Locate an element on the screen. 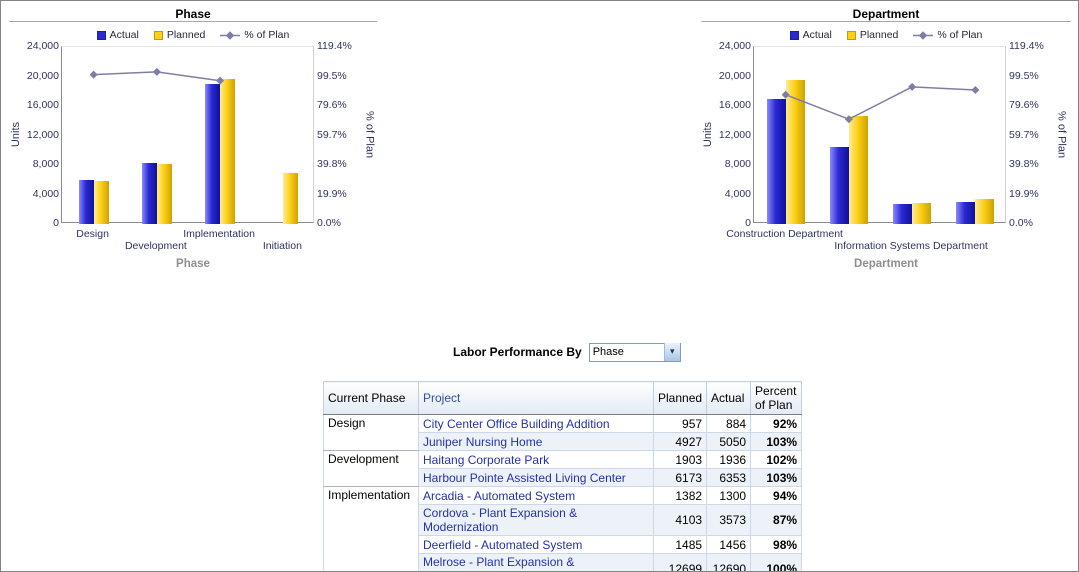  planned-cell: 12699 is located at coordinates (680, 562).